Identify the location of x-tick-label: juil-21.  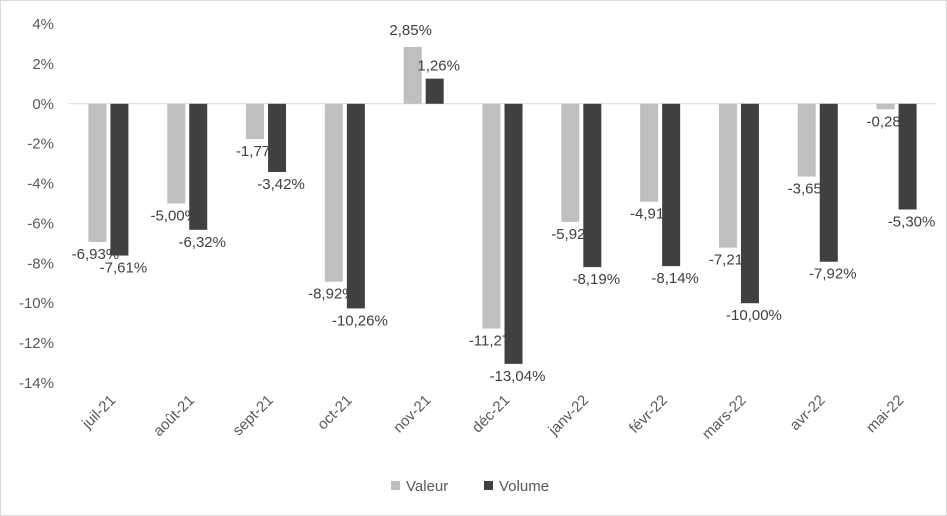
(98, 412).